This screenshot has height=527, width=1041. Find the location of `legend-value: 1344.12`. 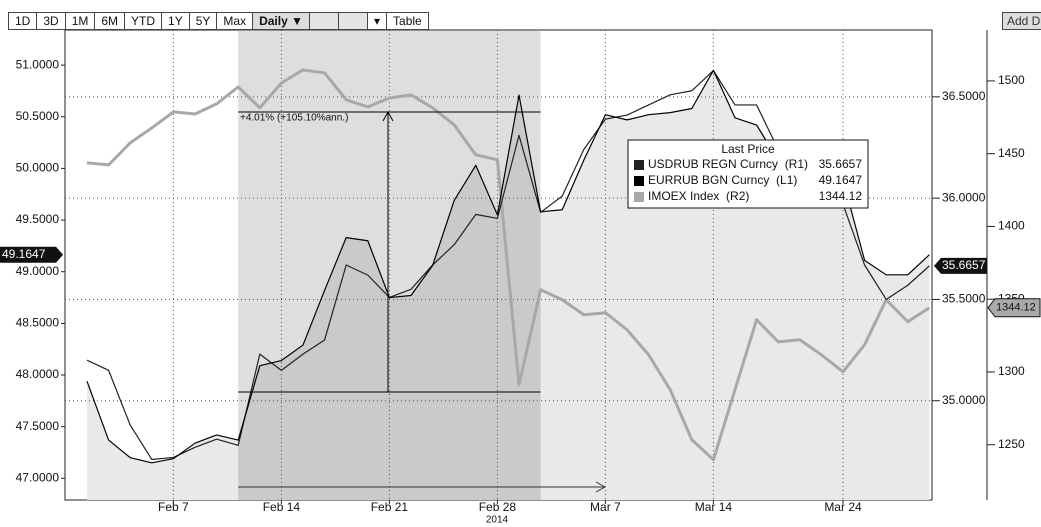

legend-value: 1344.12 is located at coordinates (841, 196).